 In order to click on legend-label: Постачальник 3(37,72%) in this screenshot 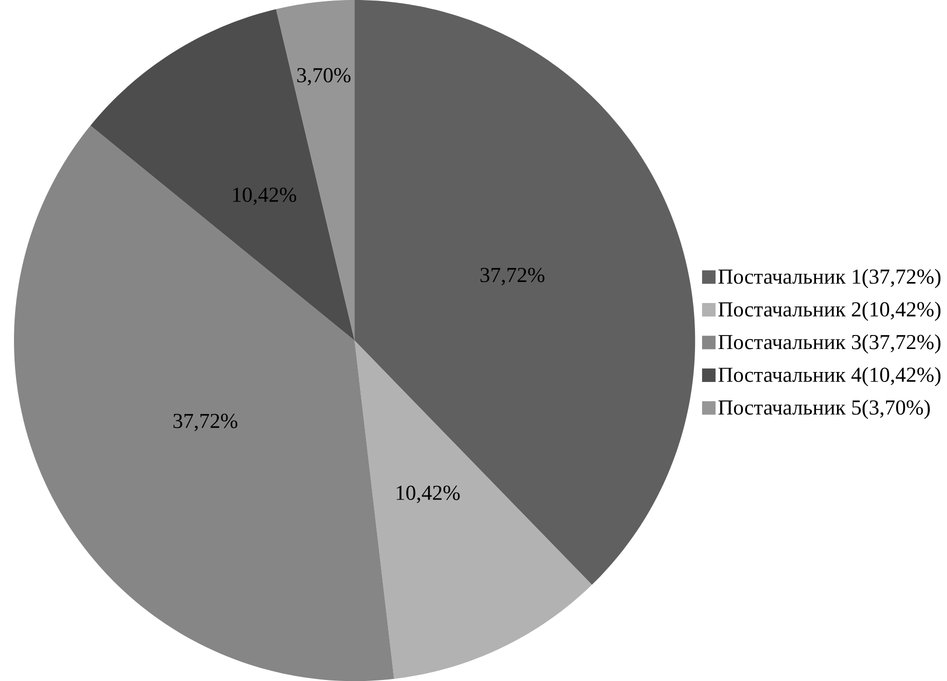, I will do `click(829, 344)`.